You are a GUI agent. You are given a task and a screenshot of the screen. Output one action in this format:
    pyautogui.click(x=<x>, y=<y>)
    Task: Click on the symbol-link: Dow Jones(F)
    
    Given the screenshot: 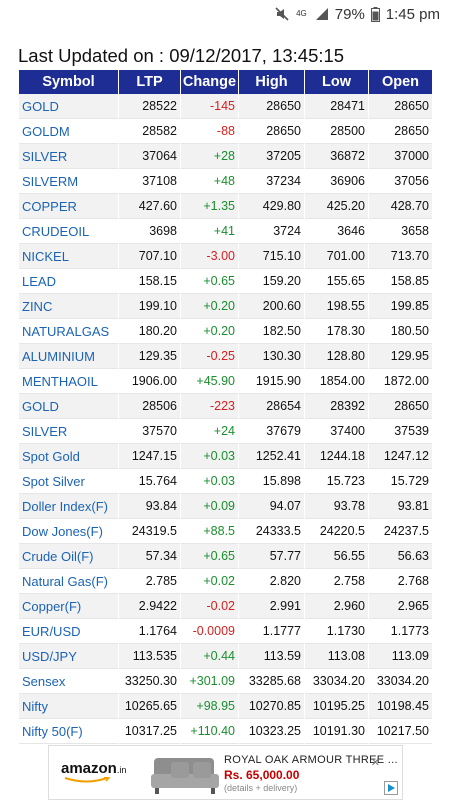 What is the action you would take?
    pyautogui.click(x=68, y=531)
    